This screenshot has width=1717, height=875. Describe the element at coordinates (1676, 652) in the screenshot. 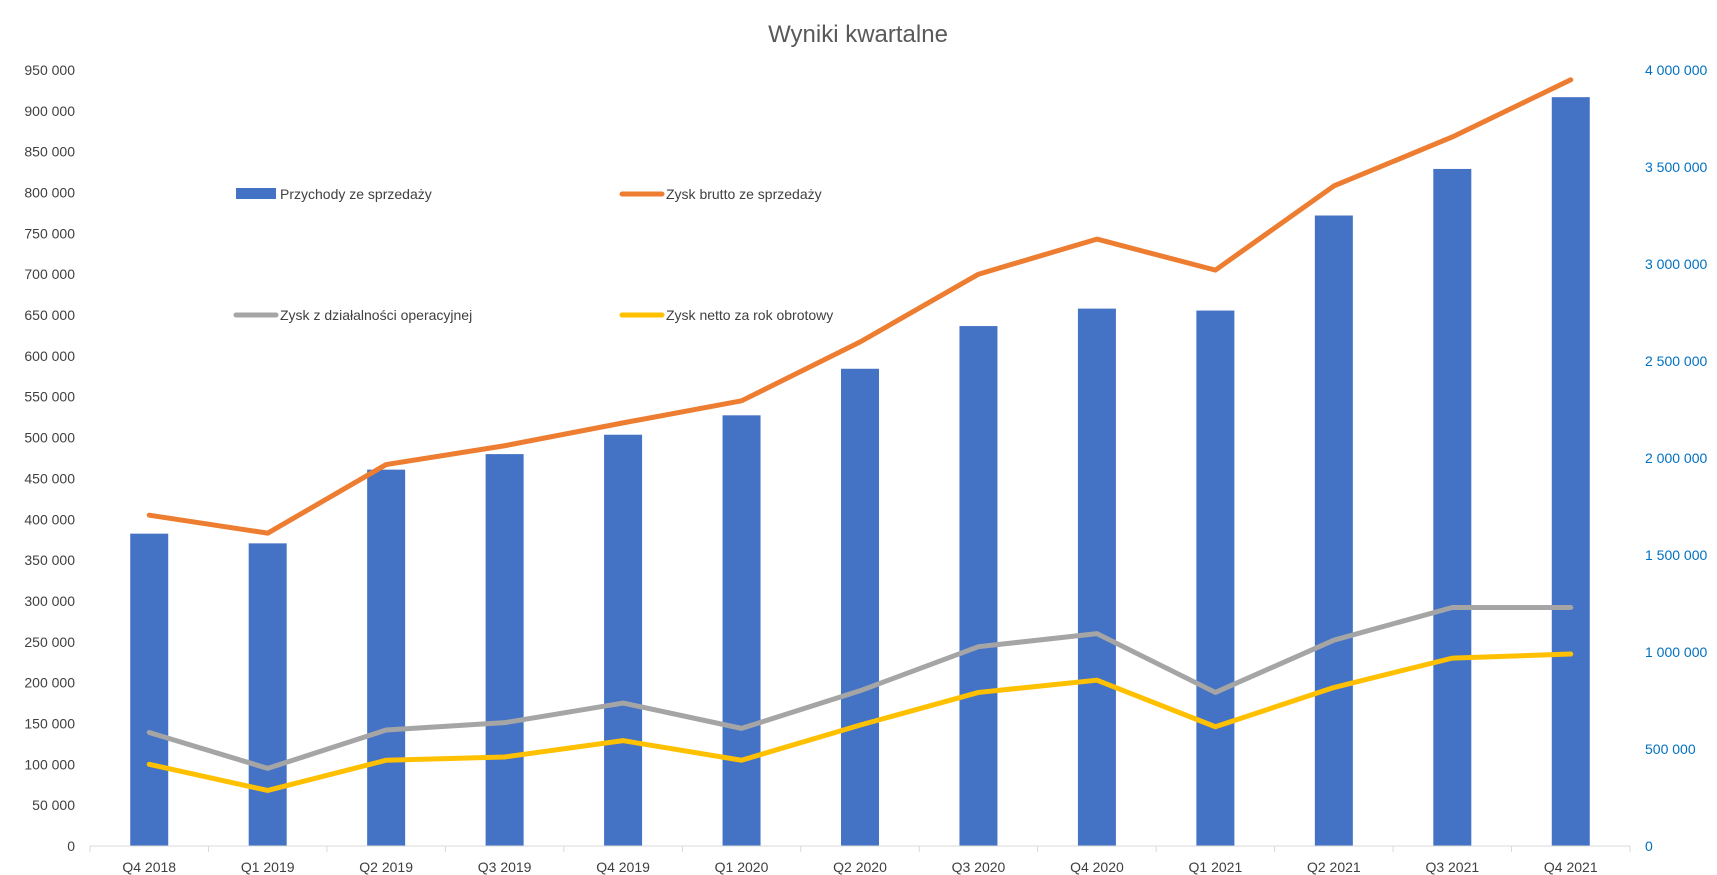

I see `y-right-tick-label: 1 000 000` at that location.